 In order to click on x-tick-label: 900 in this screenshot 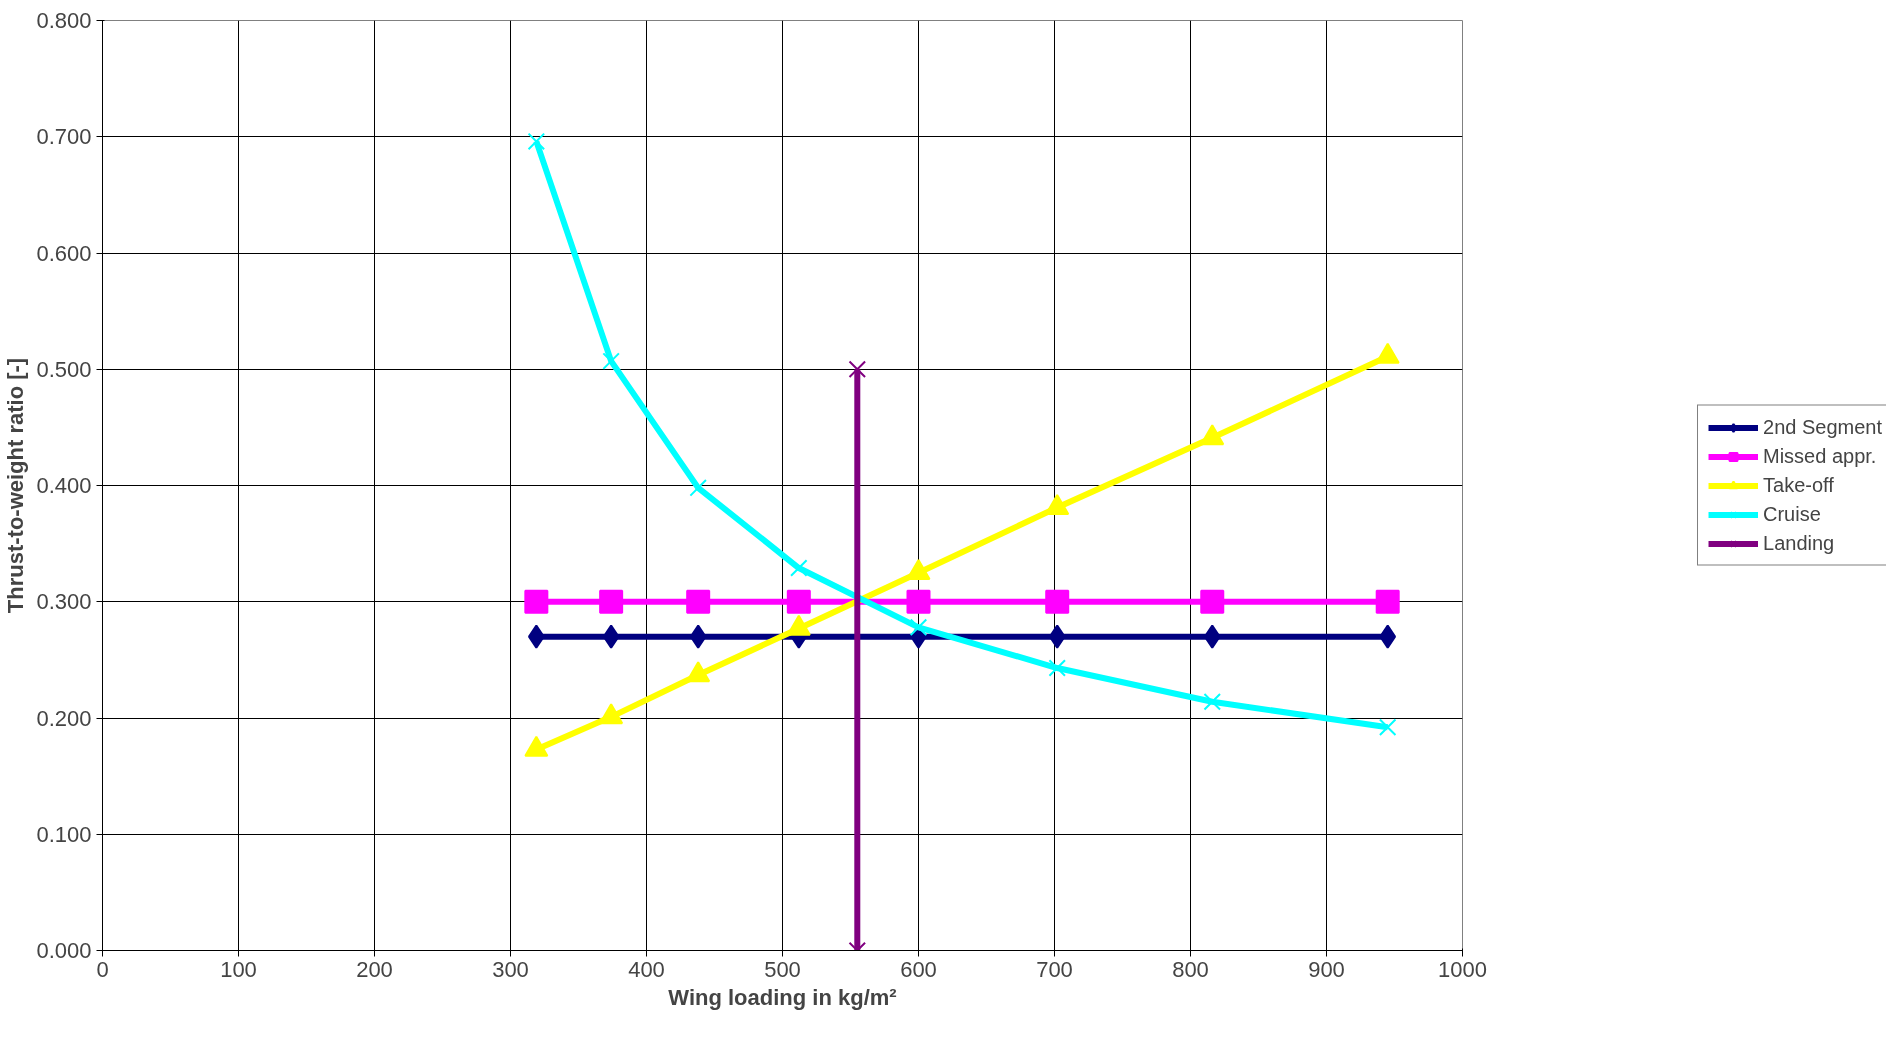, I will do `click(1326, 969)`.